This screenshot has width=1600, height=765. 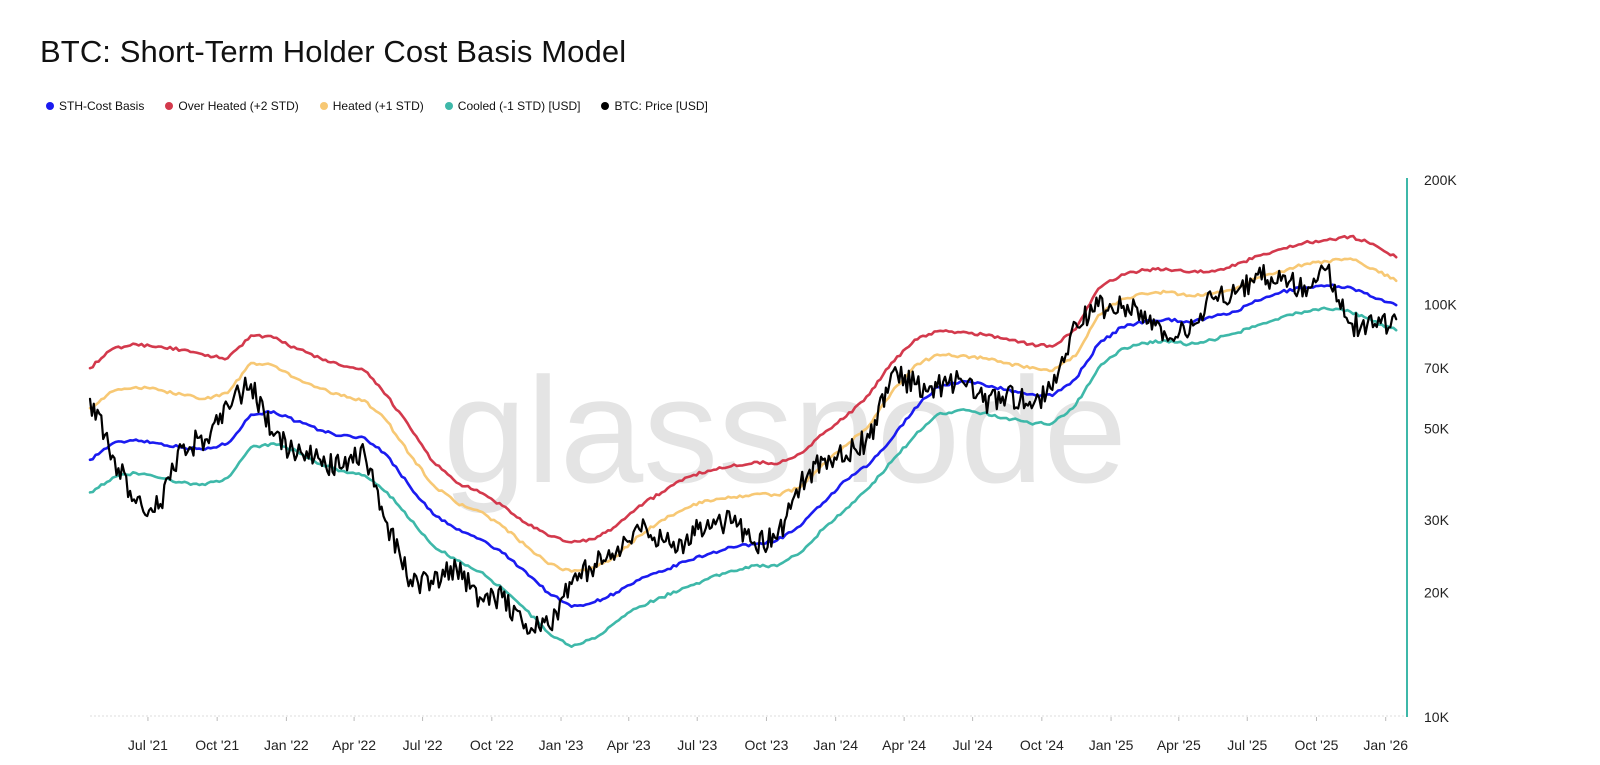 I want to click on x-tick-label: Jul '22, so click(x=423, y=745).